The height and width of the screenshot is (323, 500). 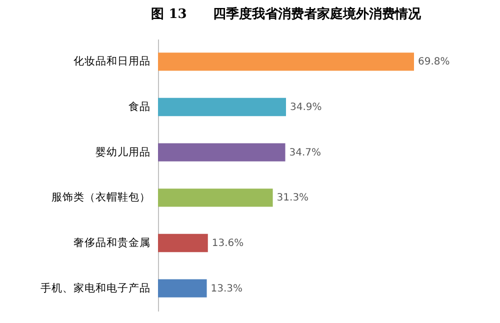 I want to click on y-tick-label: 手机、家电和电子产品, so click(x=95, y=287).